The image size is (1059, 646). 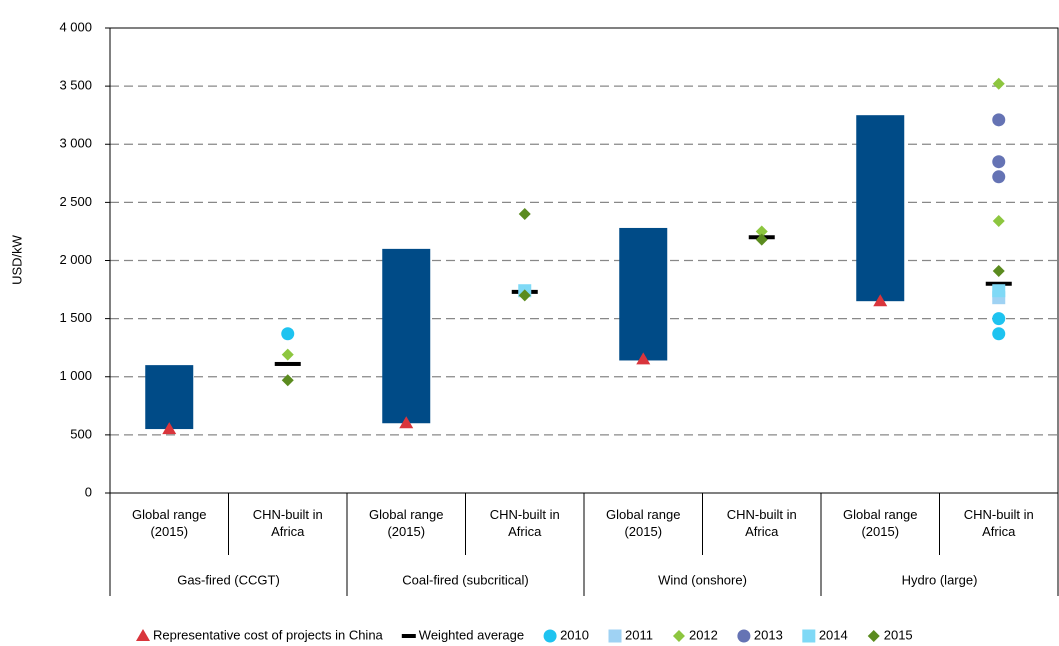 I want to click on y-tick-label: 2 000, so click(x=75, y=259).